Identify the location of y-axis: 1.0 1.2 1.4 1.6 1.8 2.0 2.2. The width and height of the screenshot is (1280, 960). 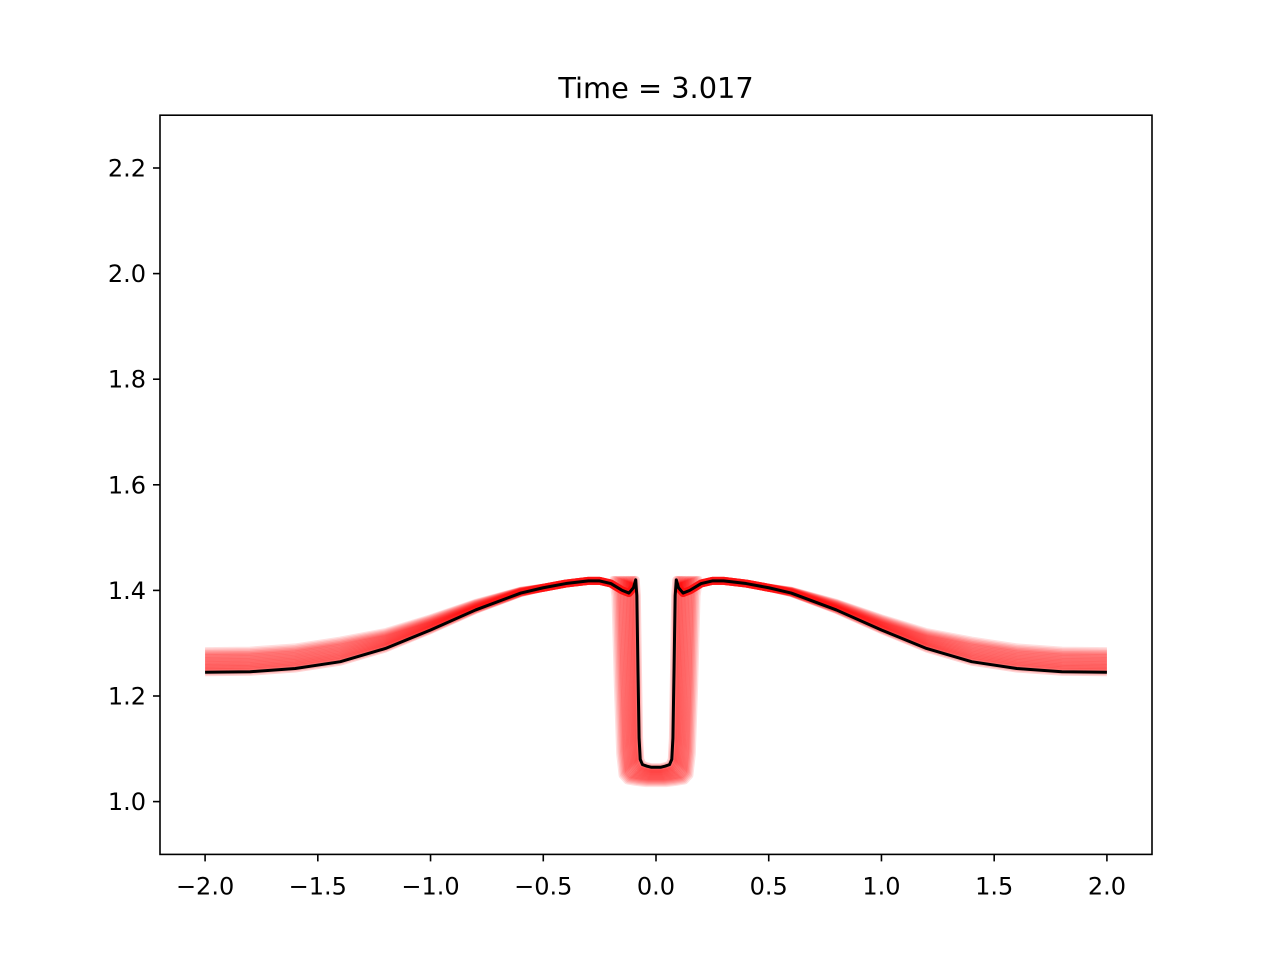
(134, 485).